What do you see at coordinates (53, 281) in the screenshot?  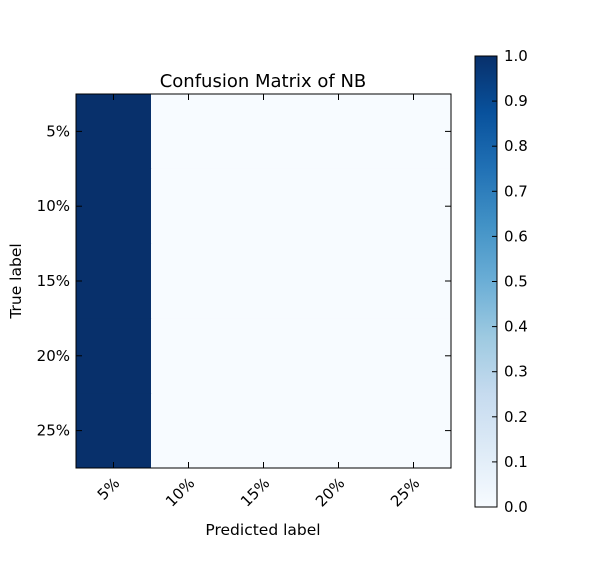 I see `y-tick-label: 15%` at bounding box center [53, 281].